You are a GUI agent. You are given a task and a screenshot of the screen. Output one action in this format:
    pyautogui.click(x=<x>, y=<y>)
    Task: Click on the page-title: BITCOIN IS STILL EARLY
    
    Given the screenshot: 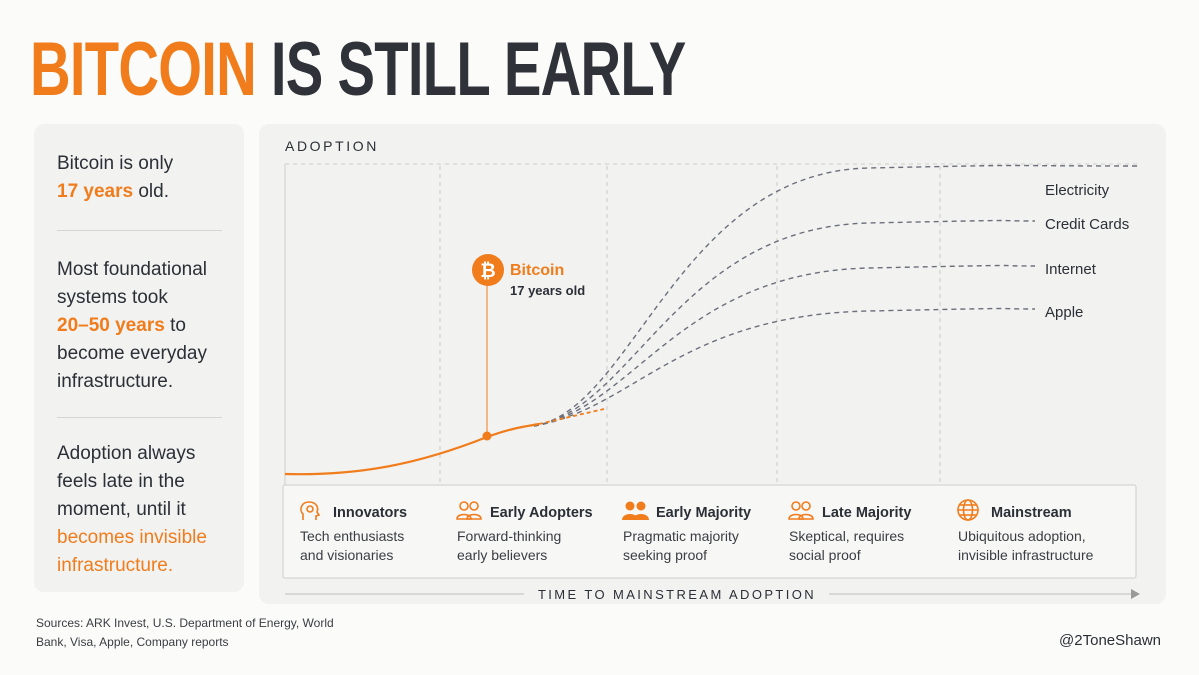 What is the action you would take?
    pyautogui.click(x=358, y=70)
    